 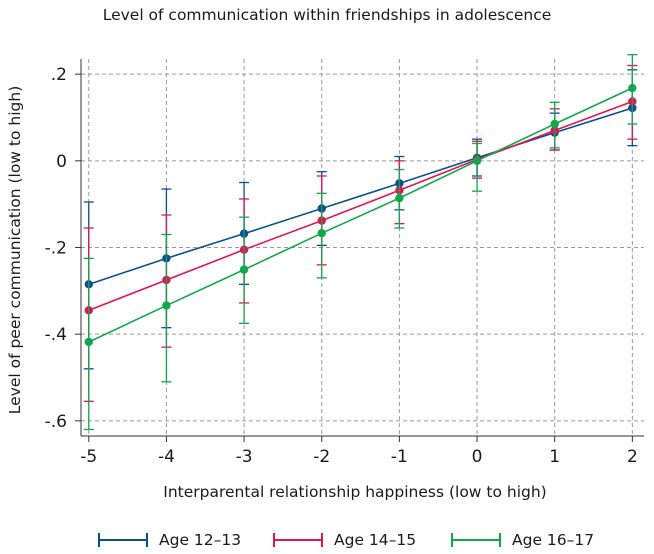 I want to click on x-tick-label: 0, so click(x=477, y=457).